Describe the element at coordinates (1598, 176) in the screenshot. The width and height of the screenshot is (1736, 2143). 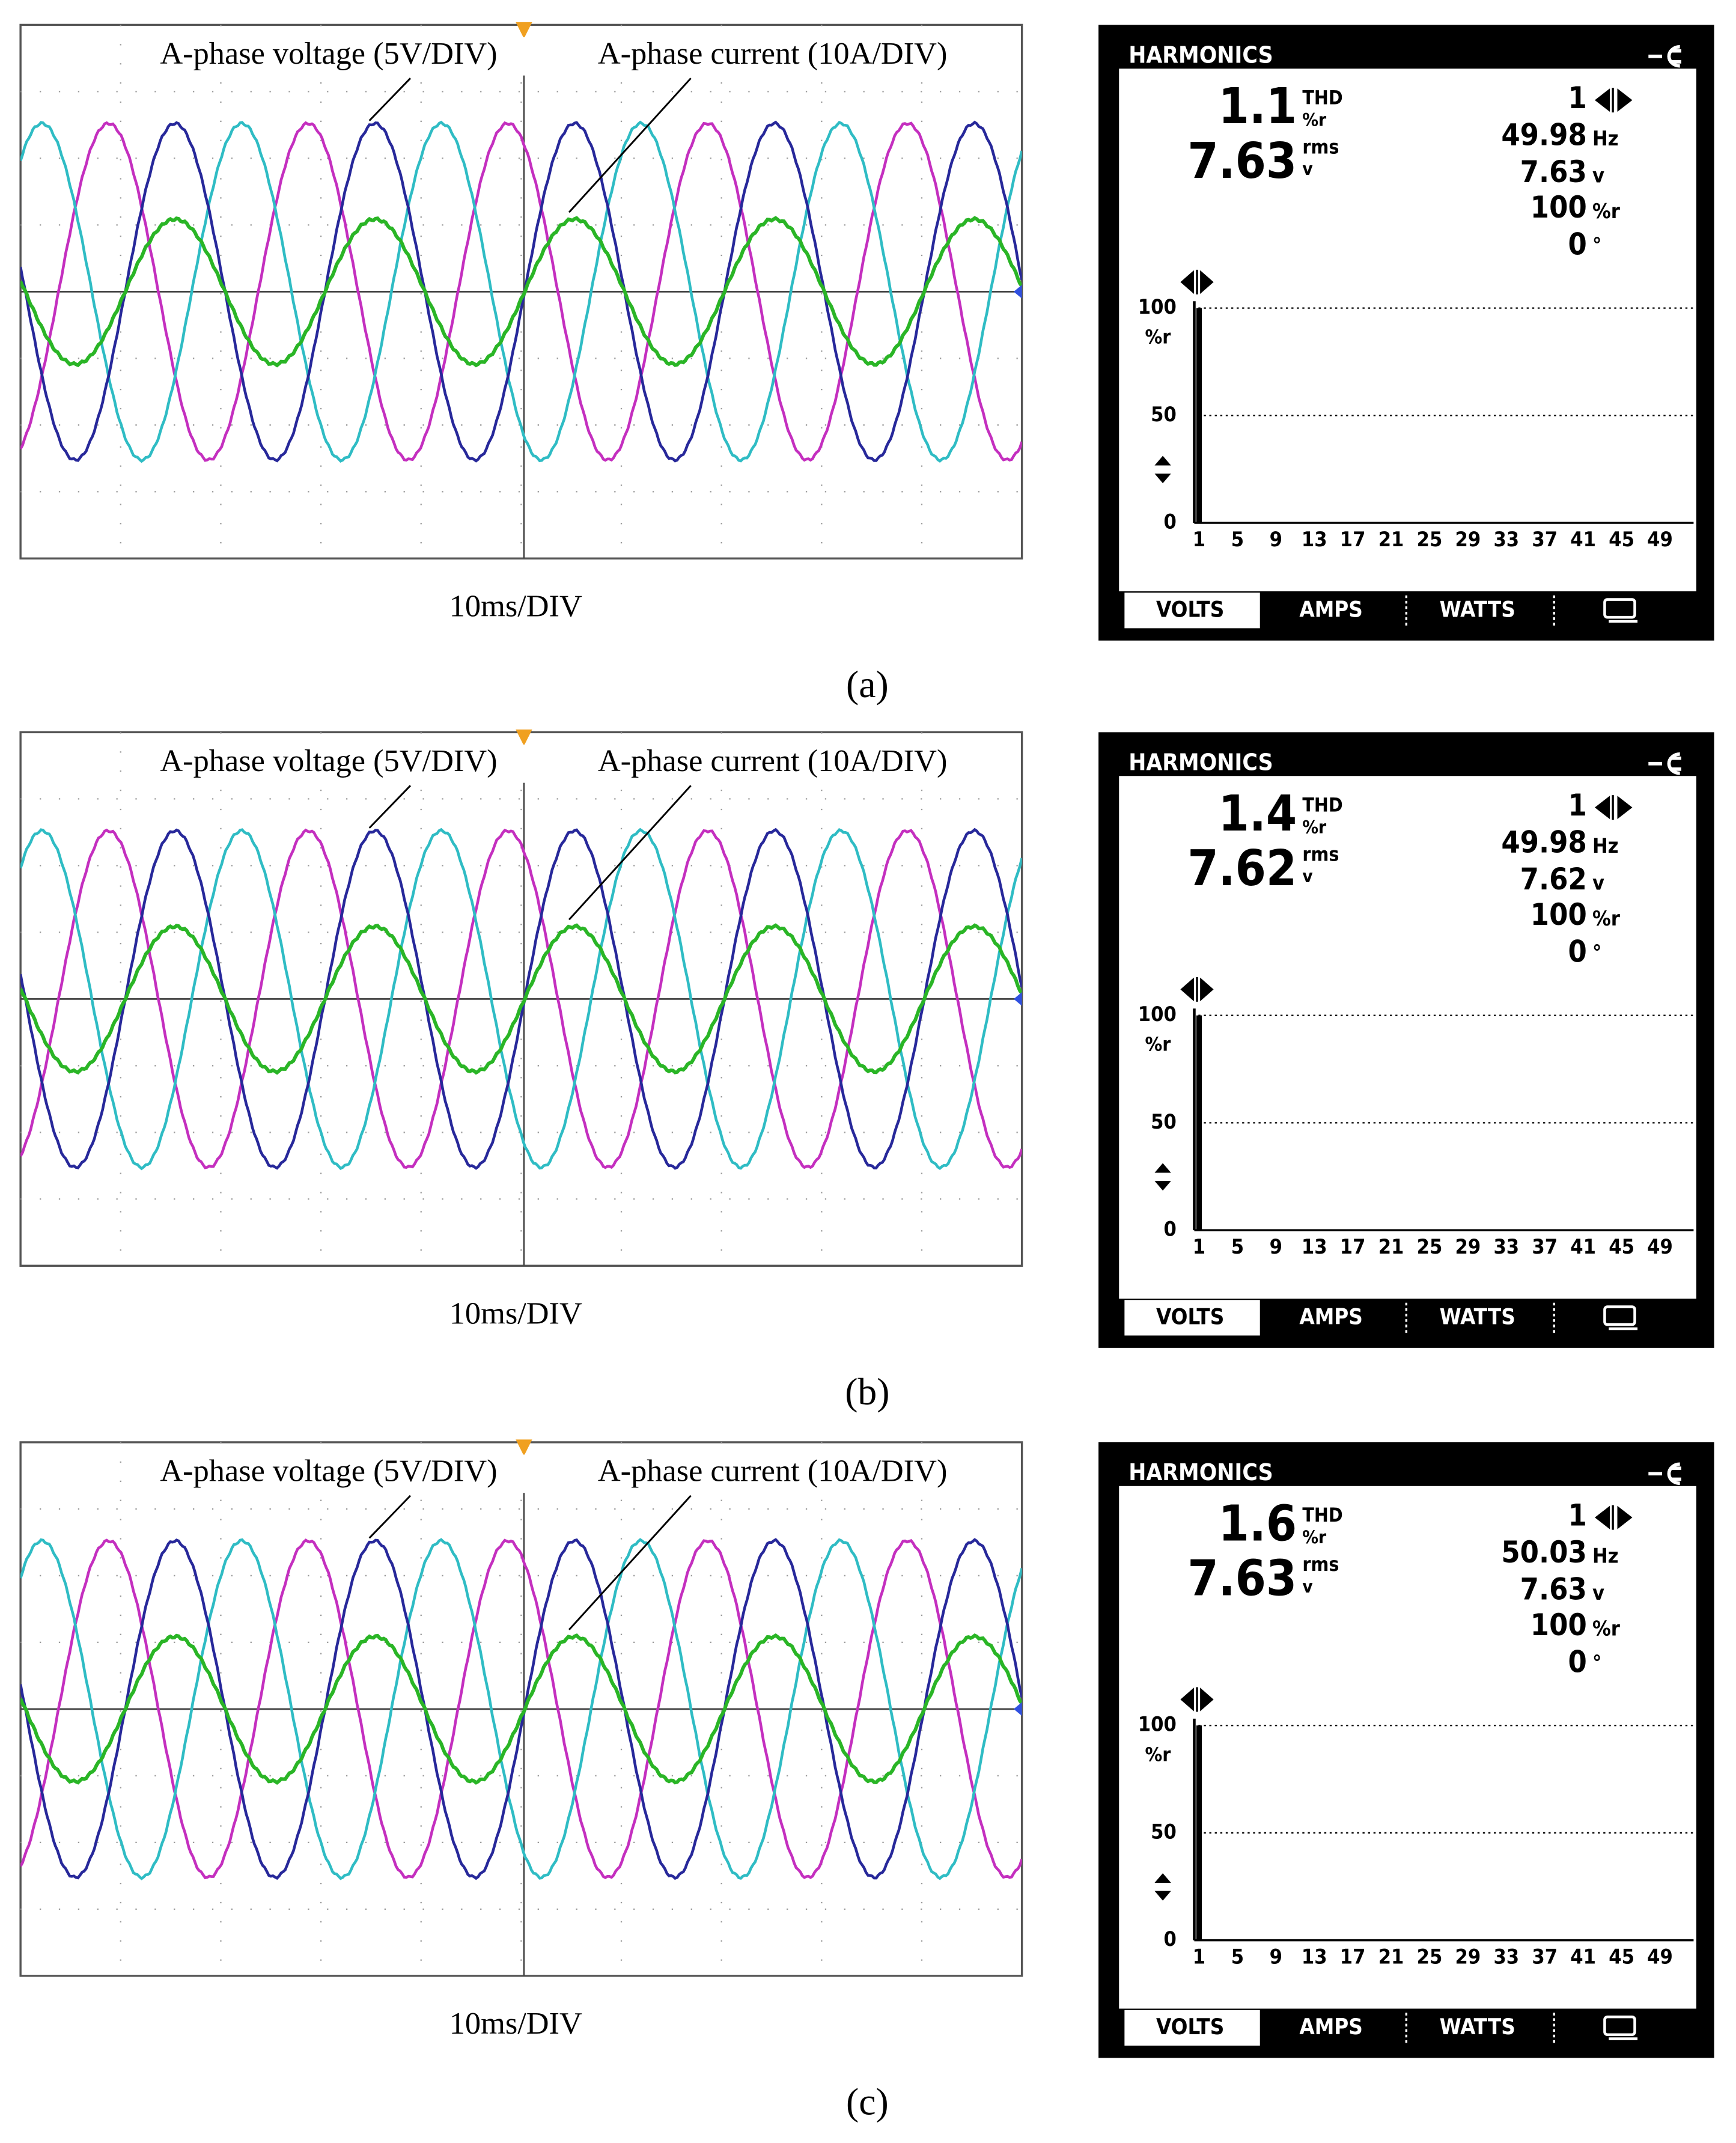
I see `voltage-unit: v` at that location.